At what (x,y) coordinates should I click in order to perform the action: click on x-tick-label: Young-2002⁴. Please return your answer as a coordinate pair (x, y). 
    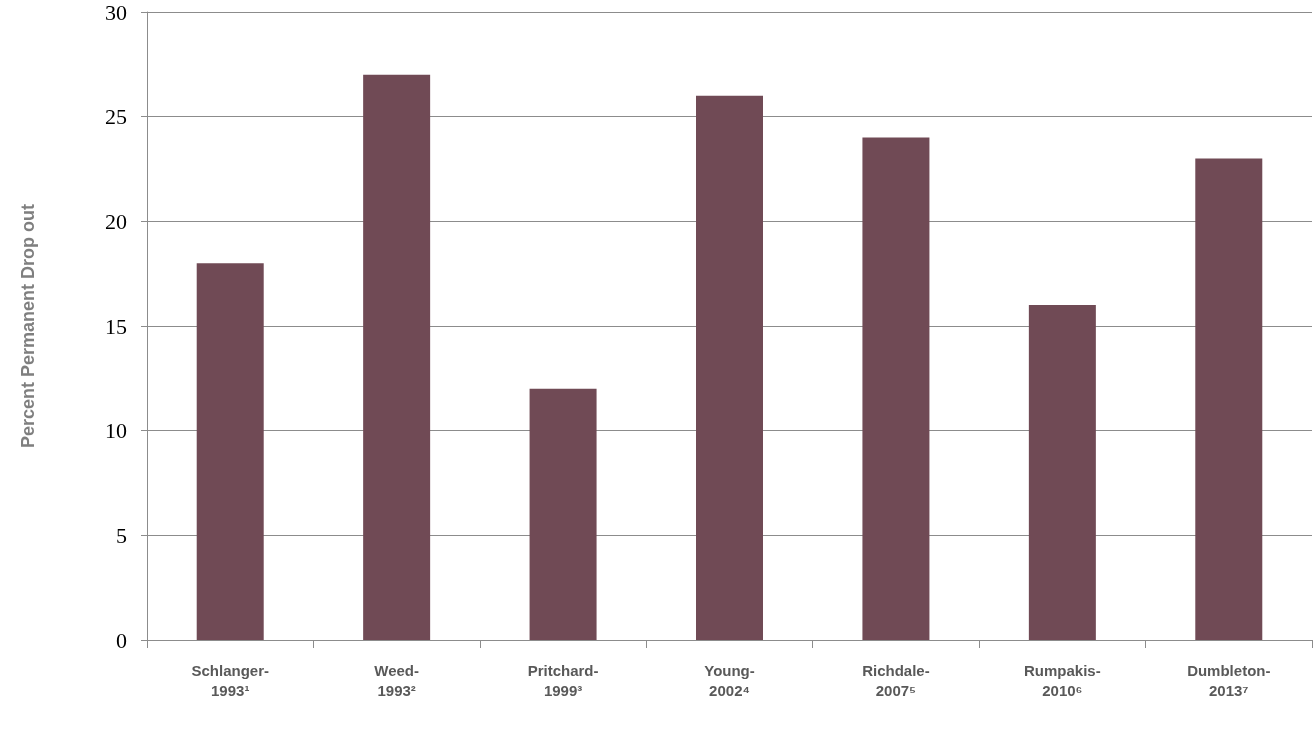
    Looking at the image, I should click on (729, 680).